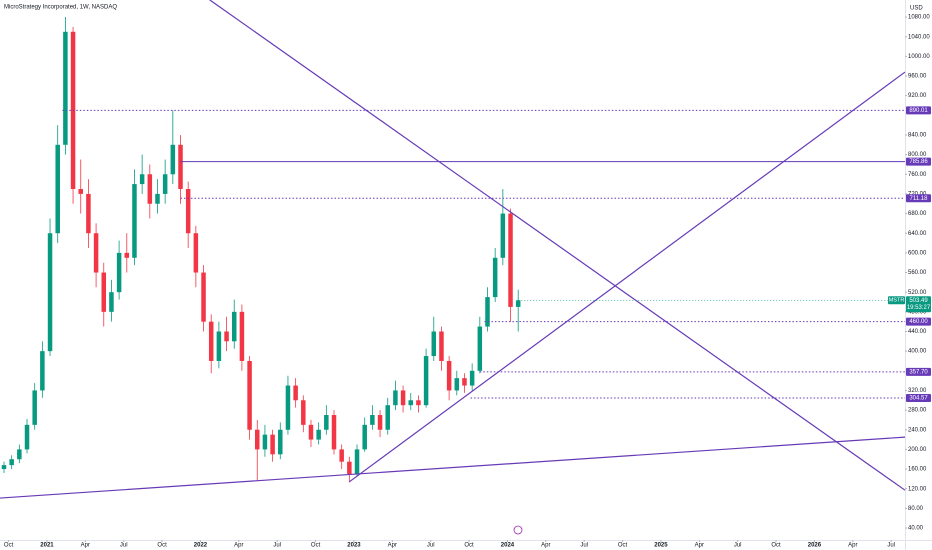  I want to click on trendline, so click(453, 467).